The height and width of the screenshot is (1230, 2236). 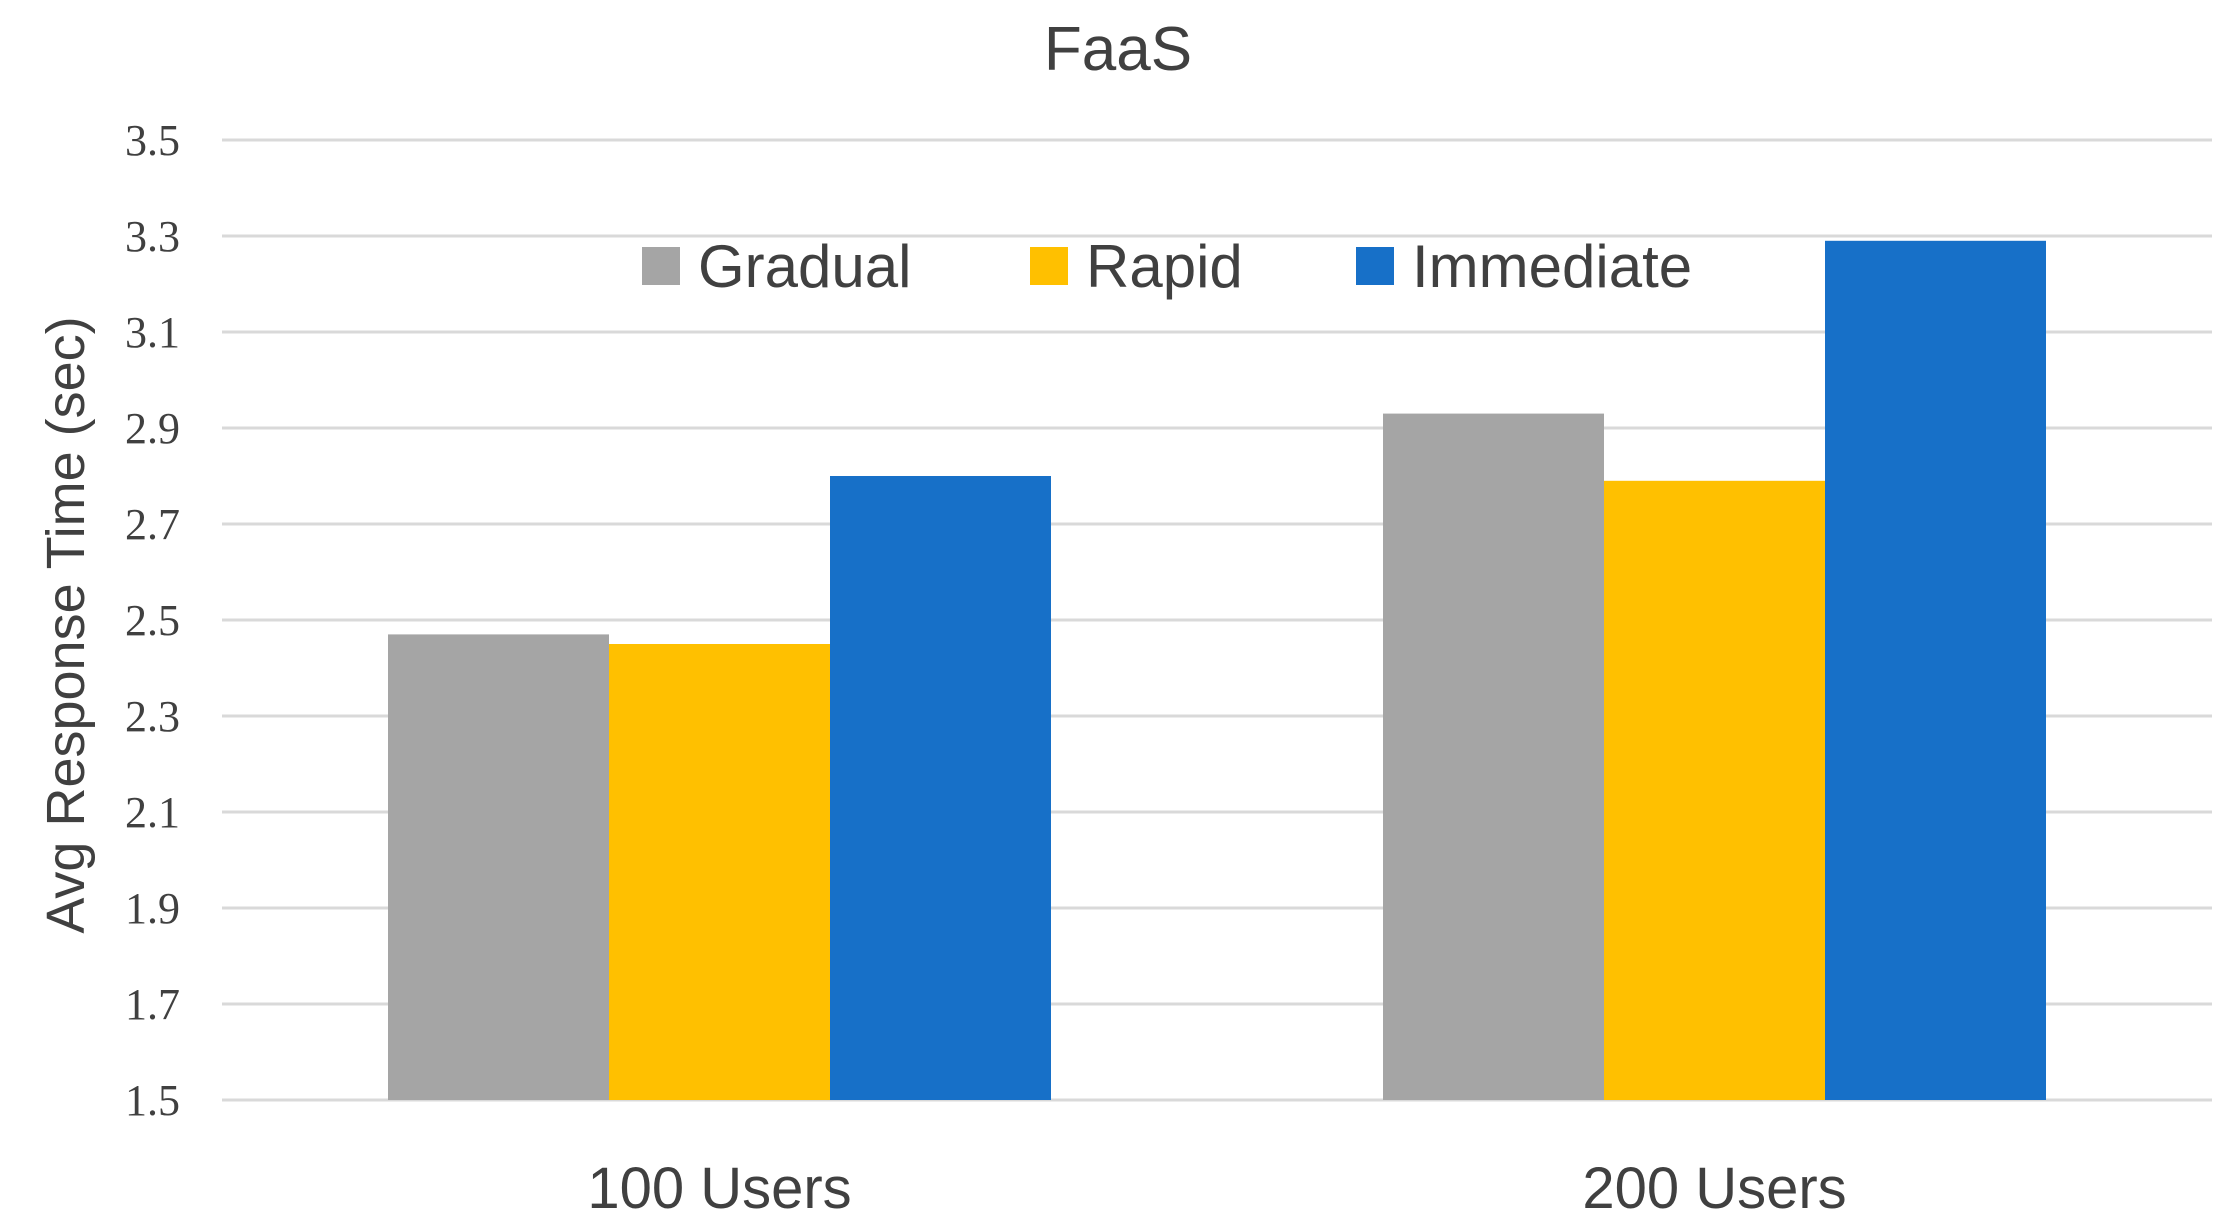 I want to click on x-tick-label: 200 Users, so click(x=1714, y=1188).